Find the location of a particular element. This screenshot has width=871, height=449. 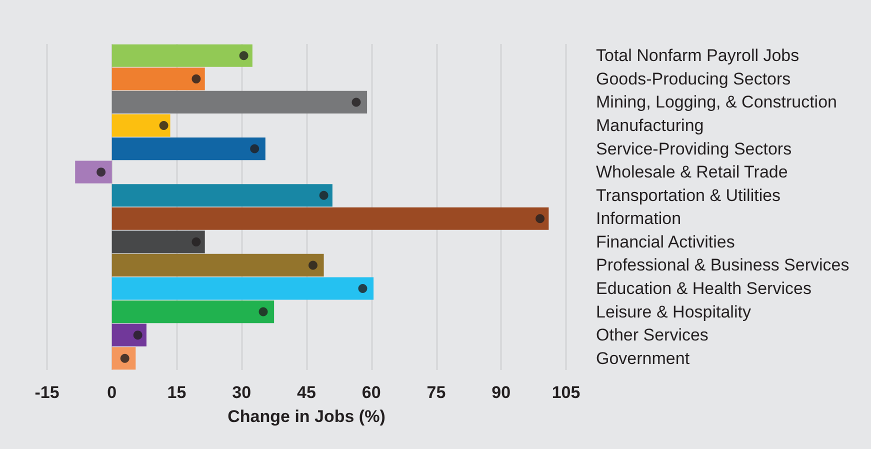

x-tick-label: 75 is located at coordinates (436, 392).